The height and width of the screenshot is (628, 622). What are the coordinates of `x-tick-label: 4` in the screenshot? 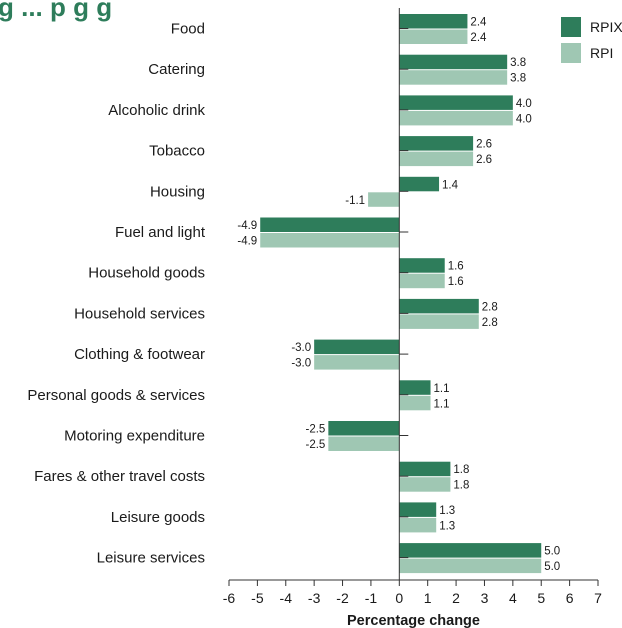 It's located at (513, 598).